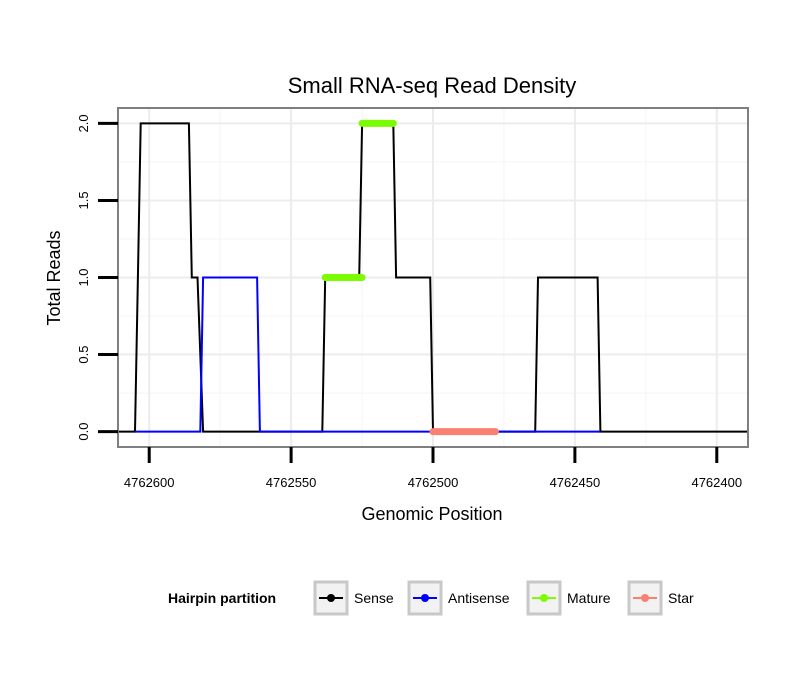 Image resolution: width=810 pixels, height=690 pixels. What do you see at coordinates (432, 85) in the screenshot?
I see `chart-title: Small RNA-seq Read Density` at bounding box center [432, 85].